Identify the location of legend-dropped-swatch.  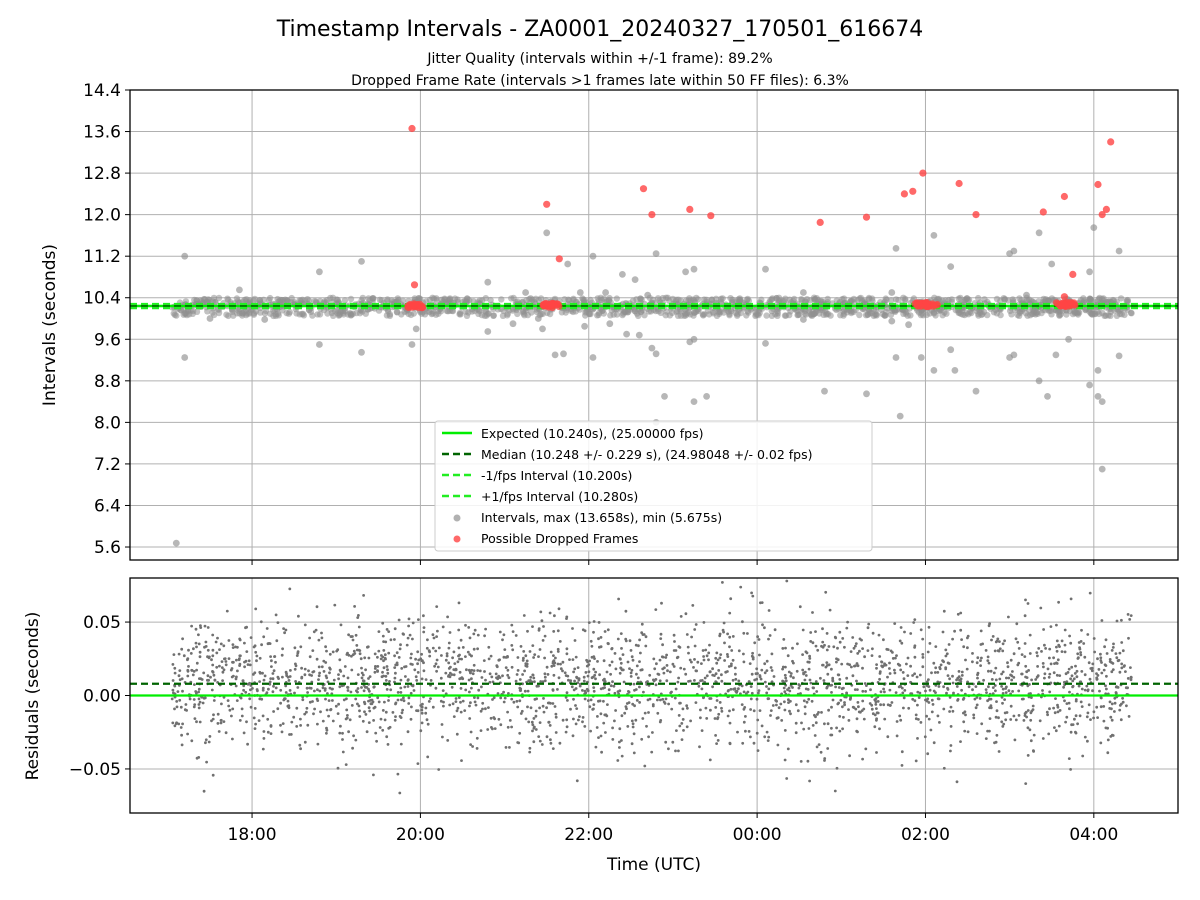
(457, 539).